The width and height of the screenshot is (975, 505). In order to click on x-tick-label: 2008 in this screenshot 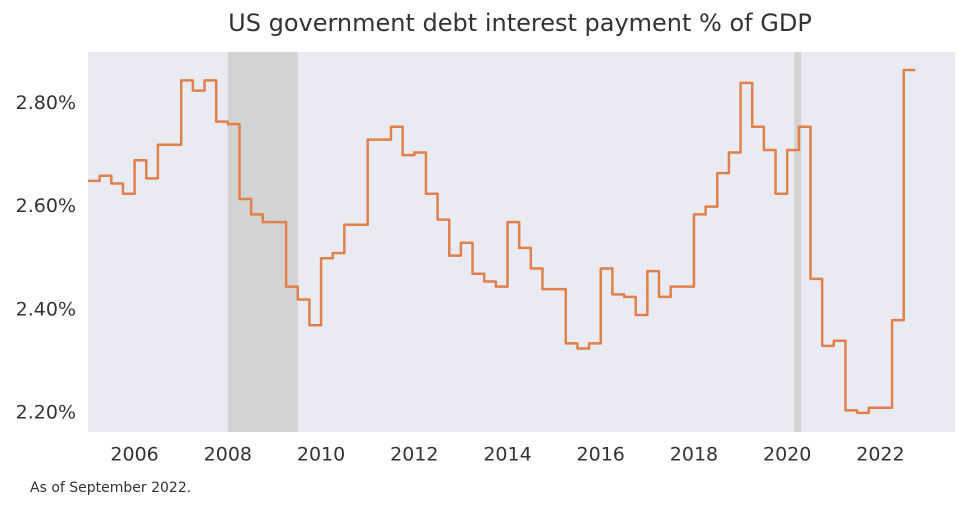, I will do `click(228, 455)`.